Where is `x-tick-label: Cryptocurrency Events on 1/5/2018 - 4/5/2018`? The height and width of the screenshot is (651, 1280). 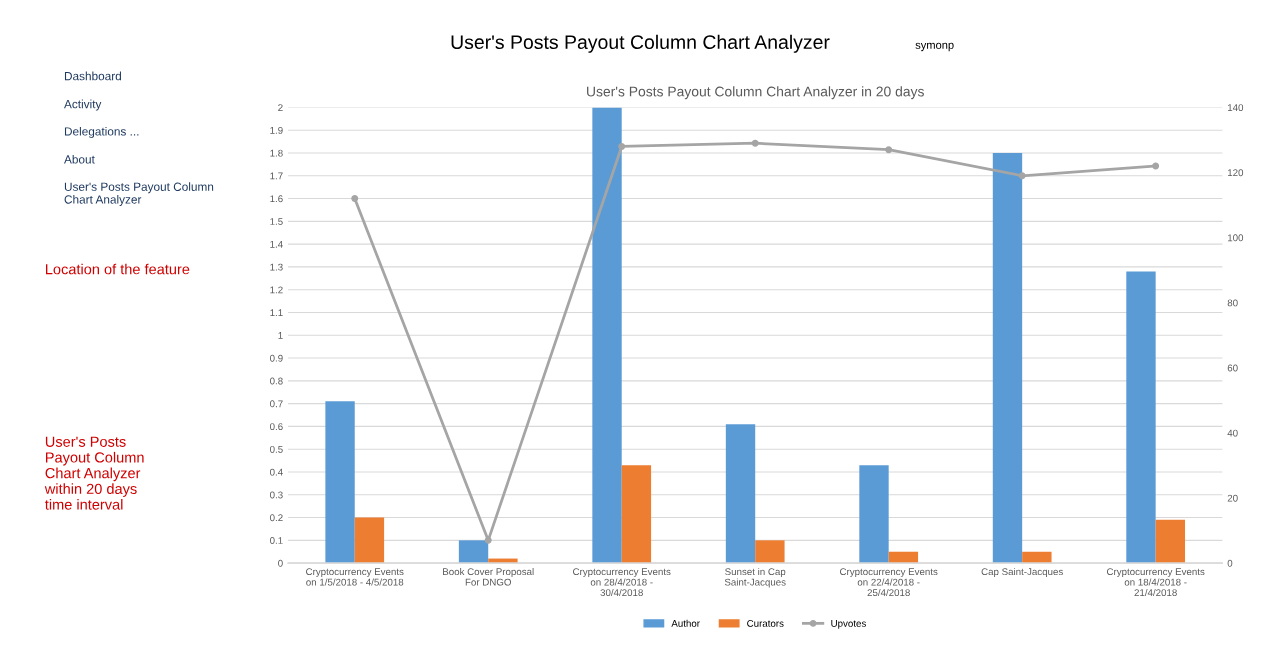
x-tick-label: Cryptocurrency Events on 1/5/2018 - 4/5/2018 is located at coordinates (355, 577).